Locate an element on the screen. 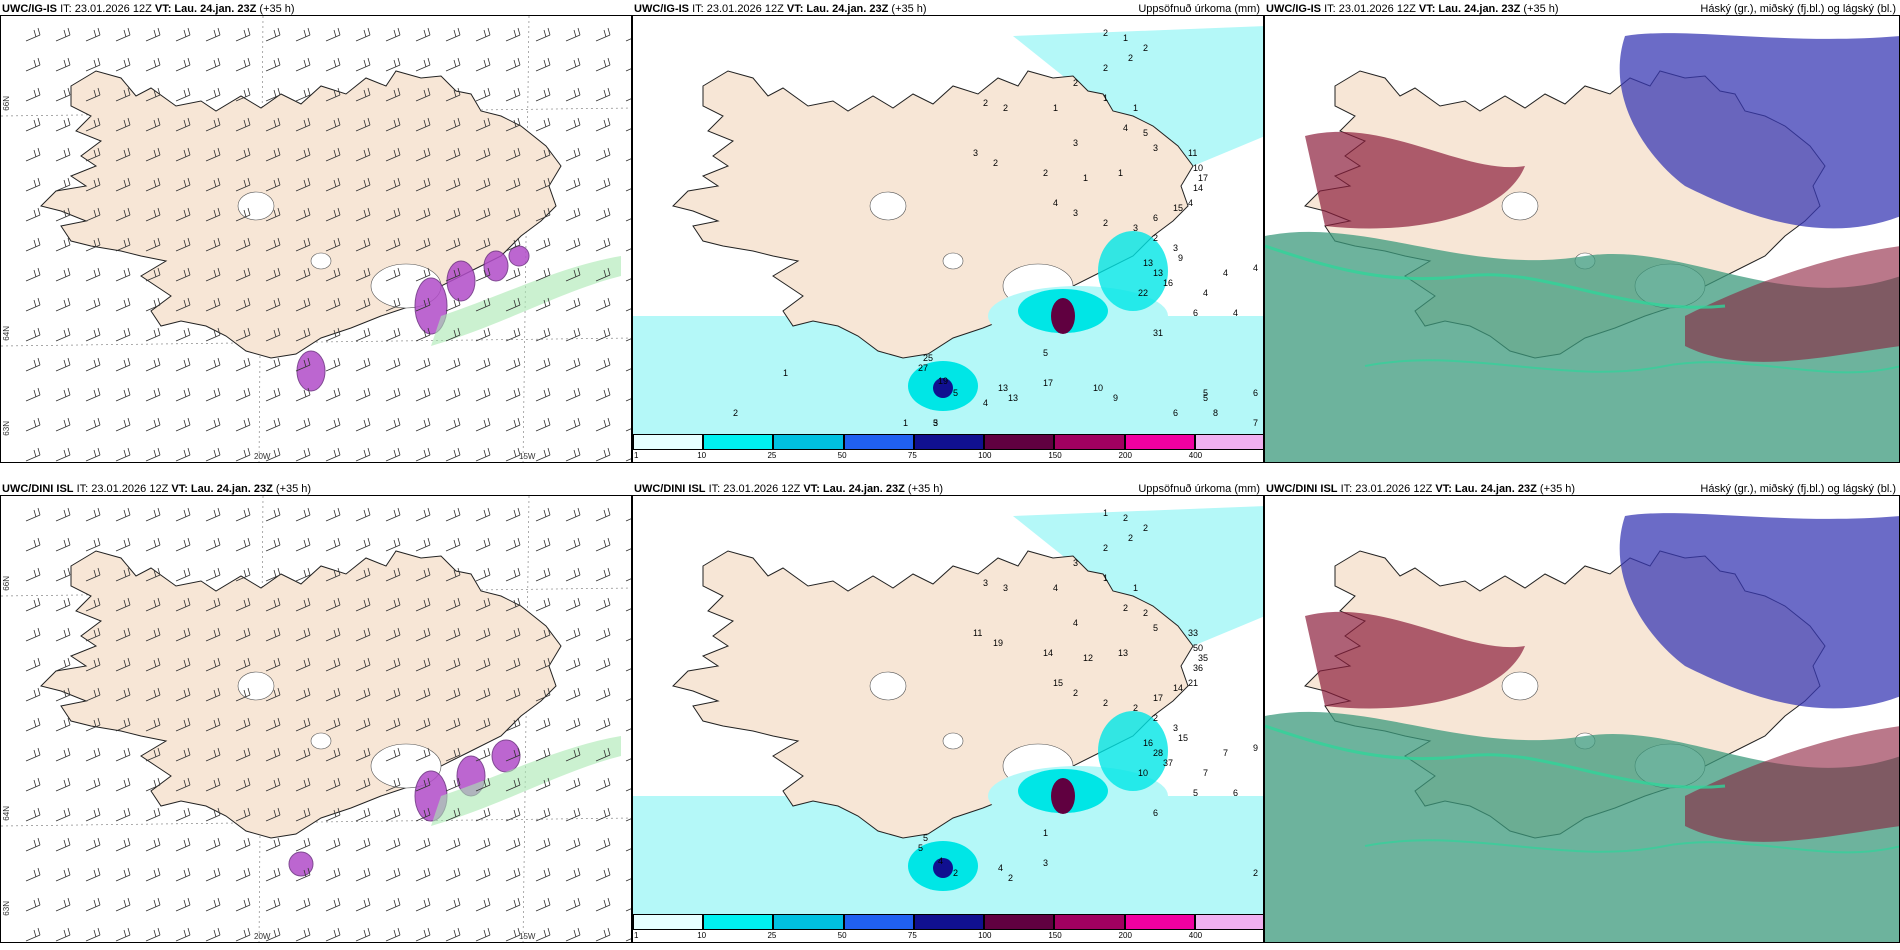 The width and height of the screenshot is (1900, 950). precip-value-label: 19 is located at coordinates (998, 643).